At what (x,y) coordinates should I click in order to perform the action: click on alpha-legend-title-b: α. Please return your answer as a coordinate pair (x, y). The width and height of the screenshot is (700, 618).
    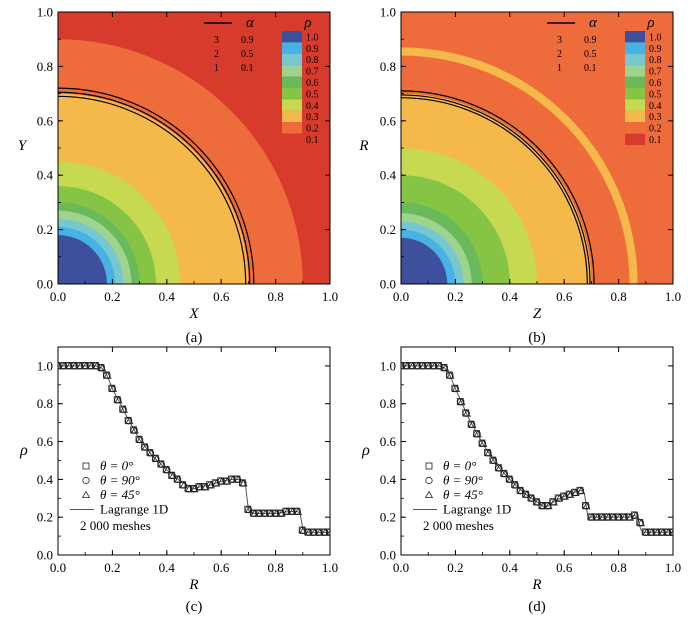
    Looking at the image, I should click on (593, 23).